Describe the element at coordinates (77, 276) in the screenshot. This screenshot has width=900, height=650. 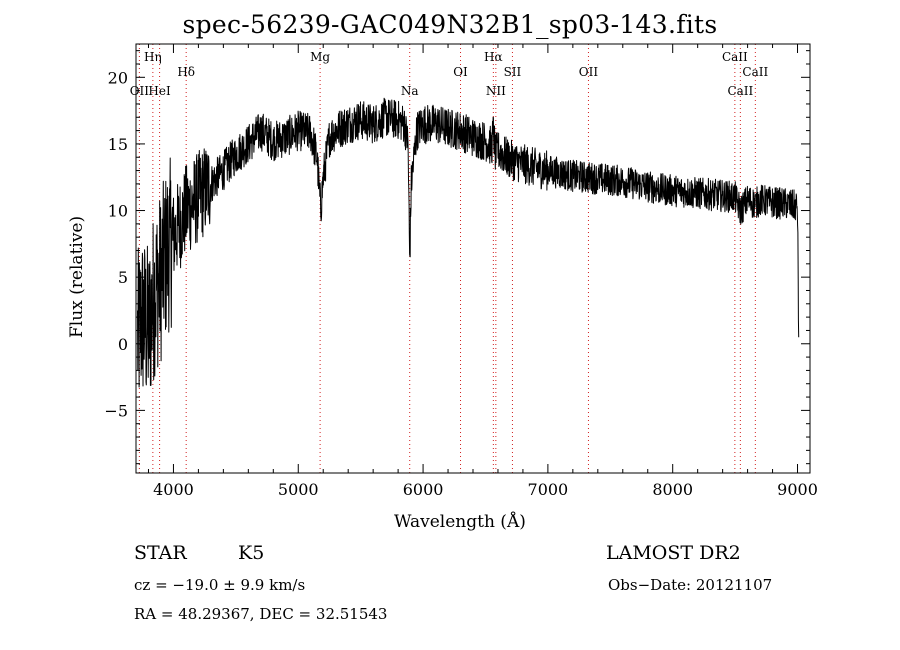
I see `y-axis-label: Flux (relative)` at that location.